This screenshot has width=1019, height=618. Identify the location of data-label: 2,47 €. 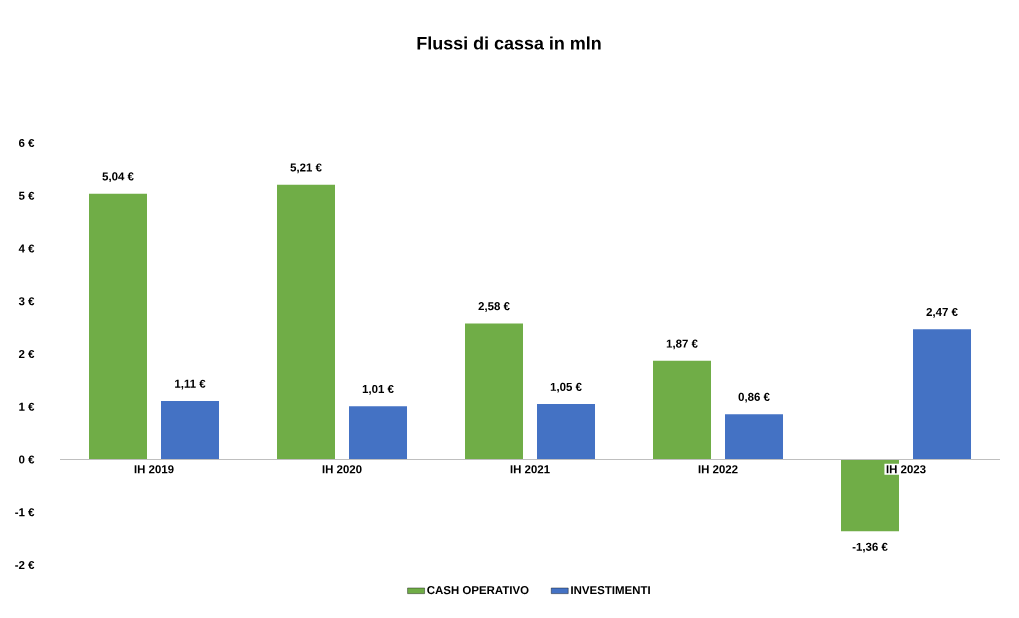
(942, 312).